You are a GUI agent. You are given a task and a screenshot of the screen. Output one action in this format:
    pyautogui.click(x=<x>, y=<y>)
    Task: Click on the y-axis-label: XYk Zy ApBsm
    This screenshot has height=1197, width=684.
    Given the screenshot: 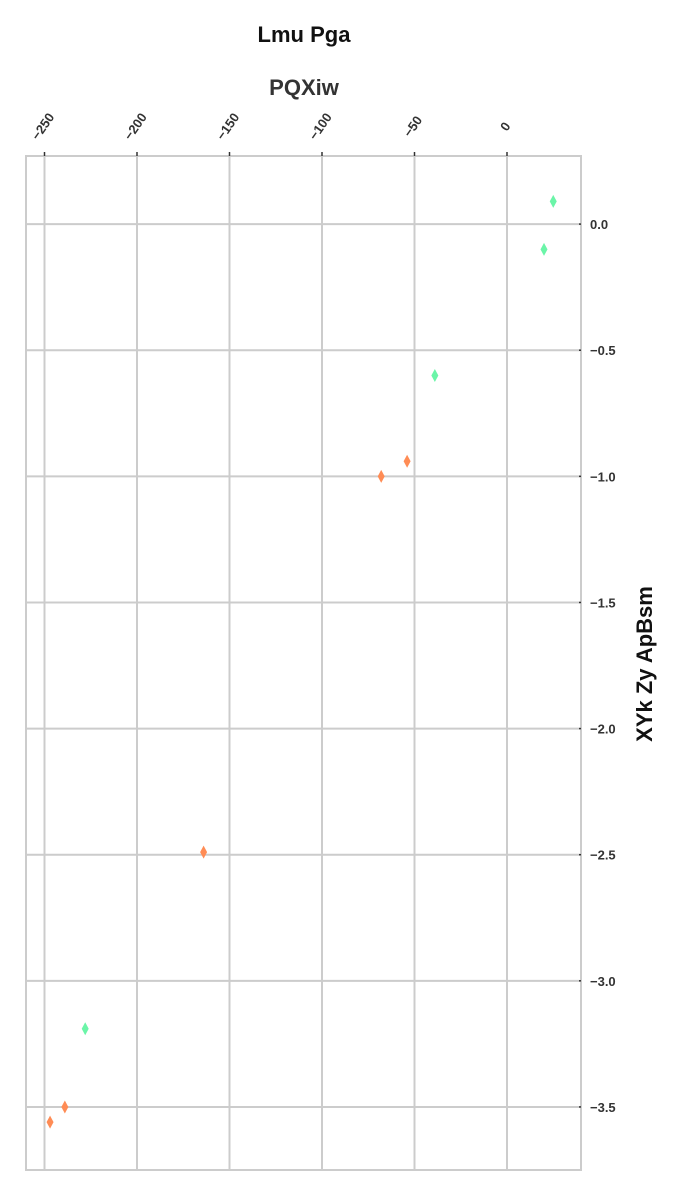 What is the action you would take?
    pyautogui.click(x=644, y=664)
    